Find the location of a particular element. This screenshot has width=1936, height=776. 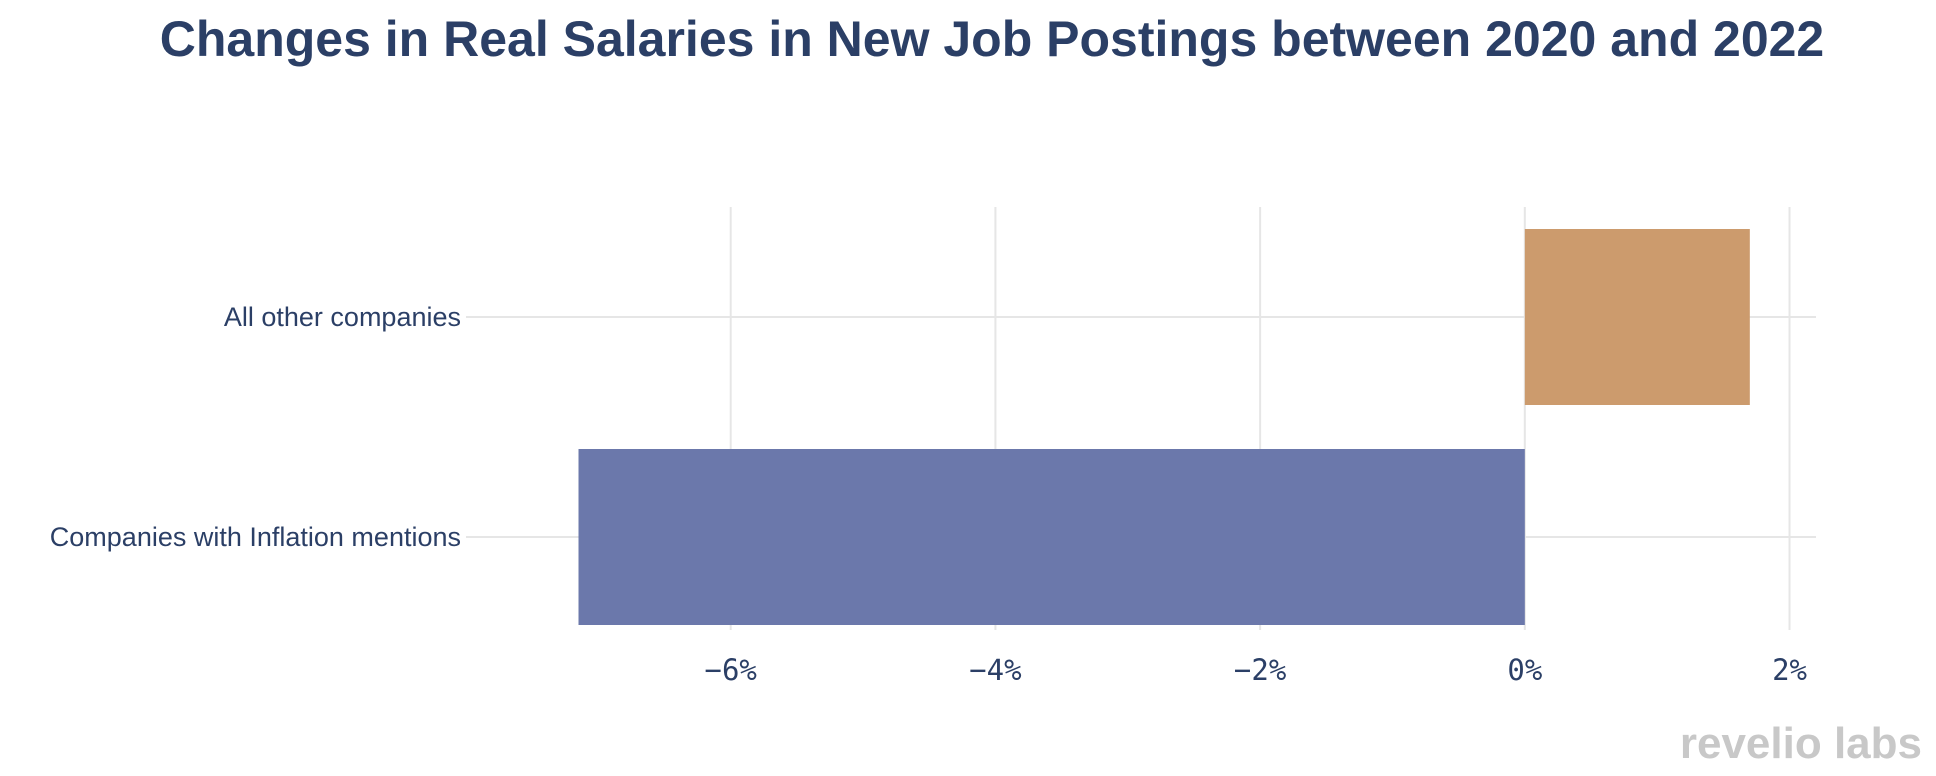

x-tick-labels: −6% −4% −2% 0% 2% is located at coordinates (1256, 670).